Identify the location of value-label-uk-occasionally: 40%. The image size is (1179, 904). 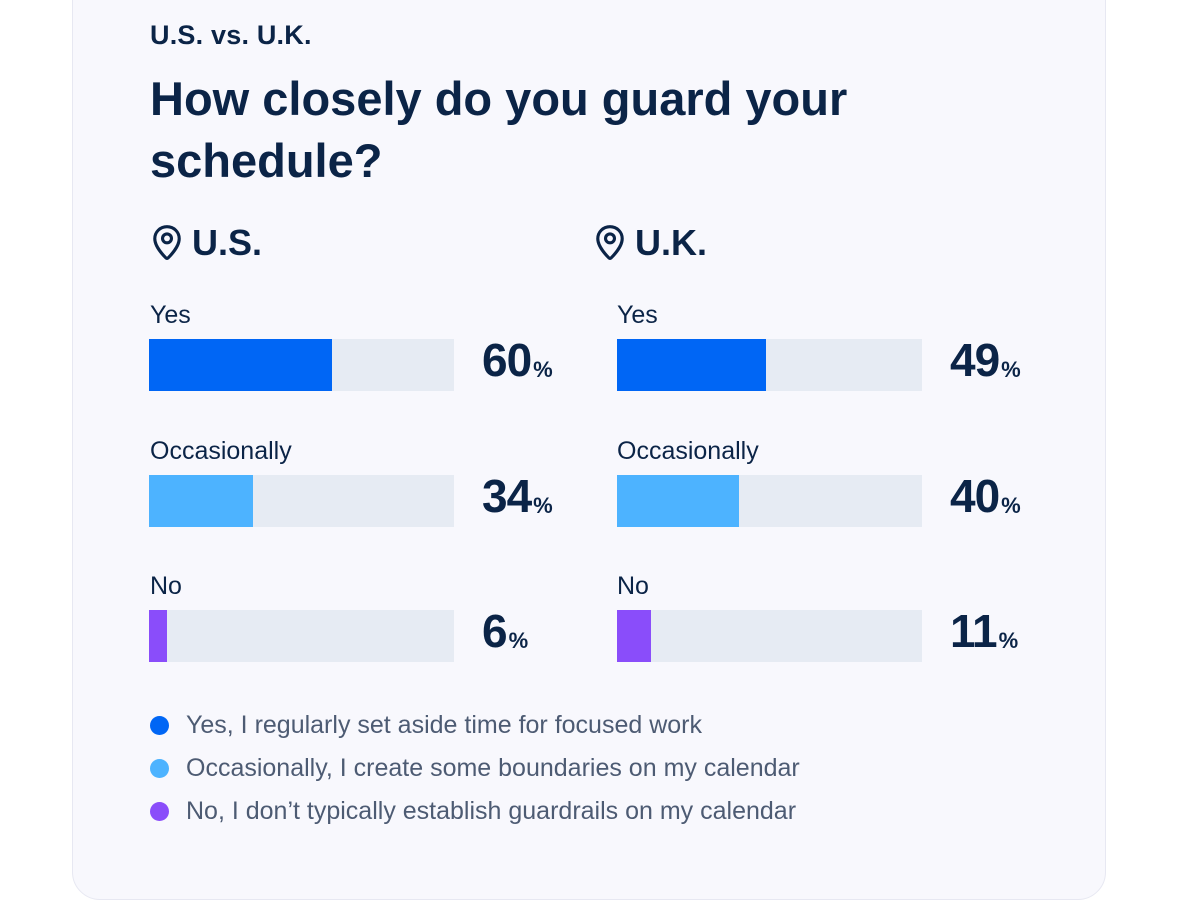
(985, 493).